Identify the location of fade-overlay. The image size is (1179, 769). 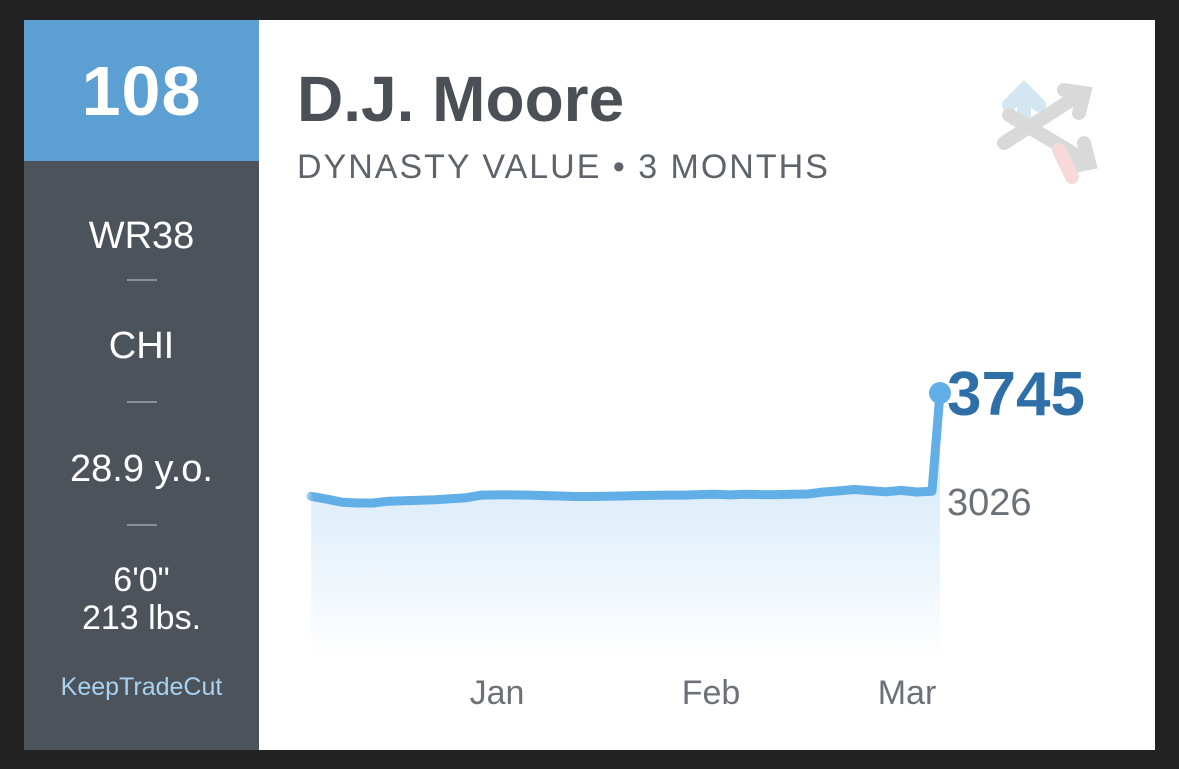
(359, 550).